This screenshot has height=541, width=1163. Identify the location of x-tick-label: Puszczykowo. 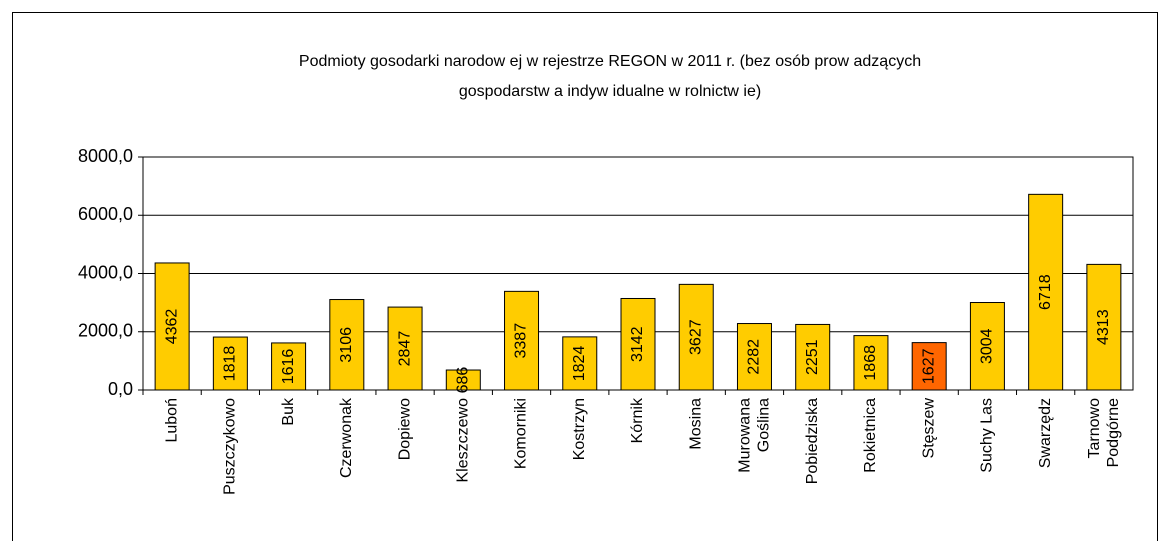
(230, 446).